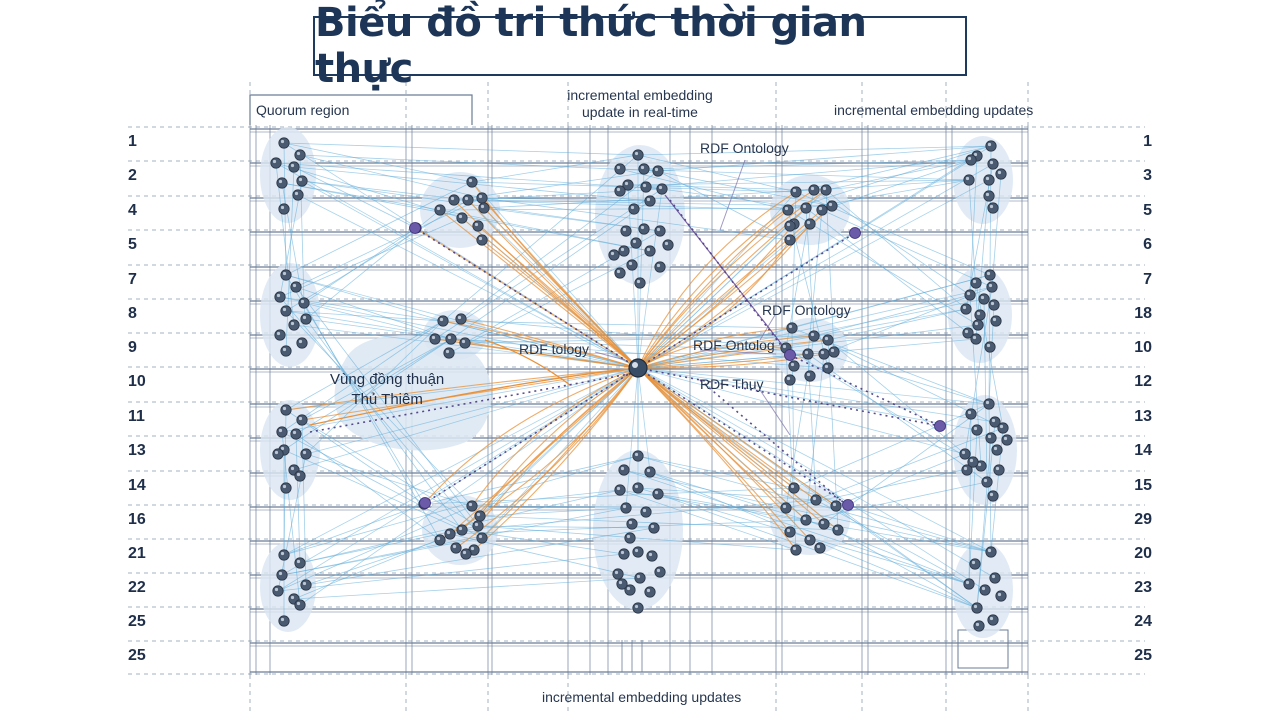 This screenshot has height=720, width=1280. I want to click on row-number-left: 9, so click(132, 347).